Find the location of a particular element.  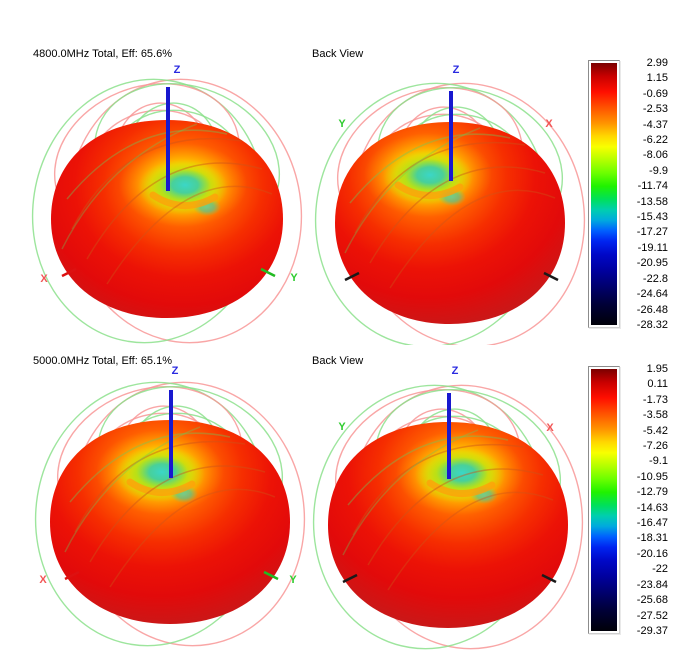

colorbar-tick: -19.11 is located at coordinates (652, 247).